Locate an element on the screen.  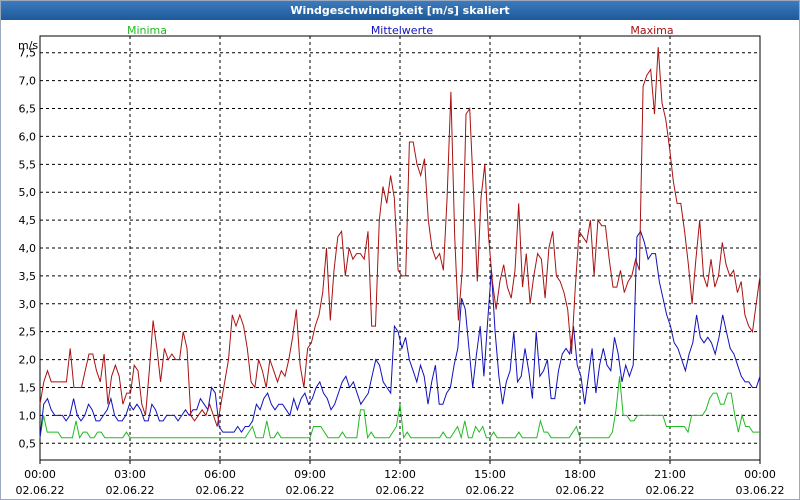
x-tick-date: 03.06.22 is located at coordinates (760, 490).